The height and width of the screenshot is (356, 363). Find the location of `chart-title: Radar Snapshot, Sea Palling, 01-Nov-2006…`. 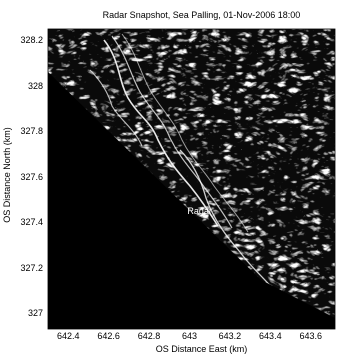

chart-title: Radar Snapshot, Sea Palling, 01-Nov-2006… is located at coordinates (201, 15).